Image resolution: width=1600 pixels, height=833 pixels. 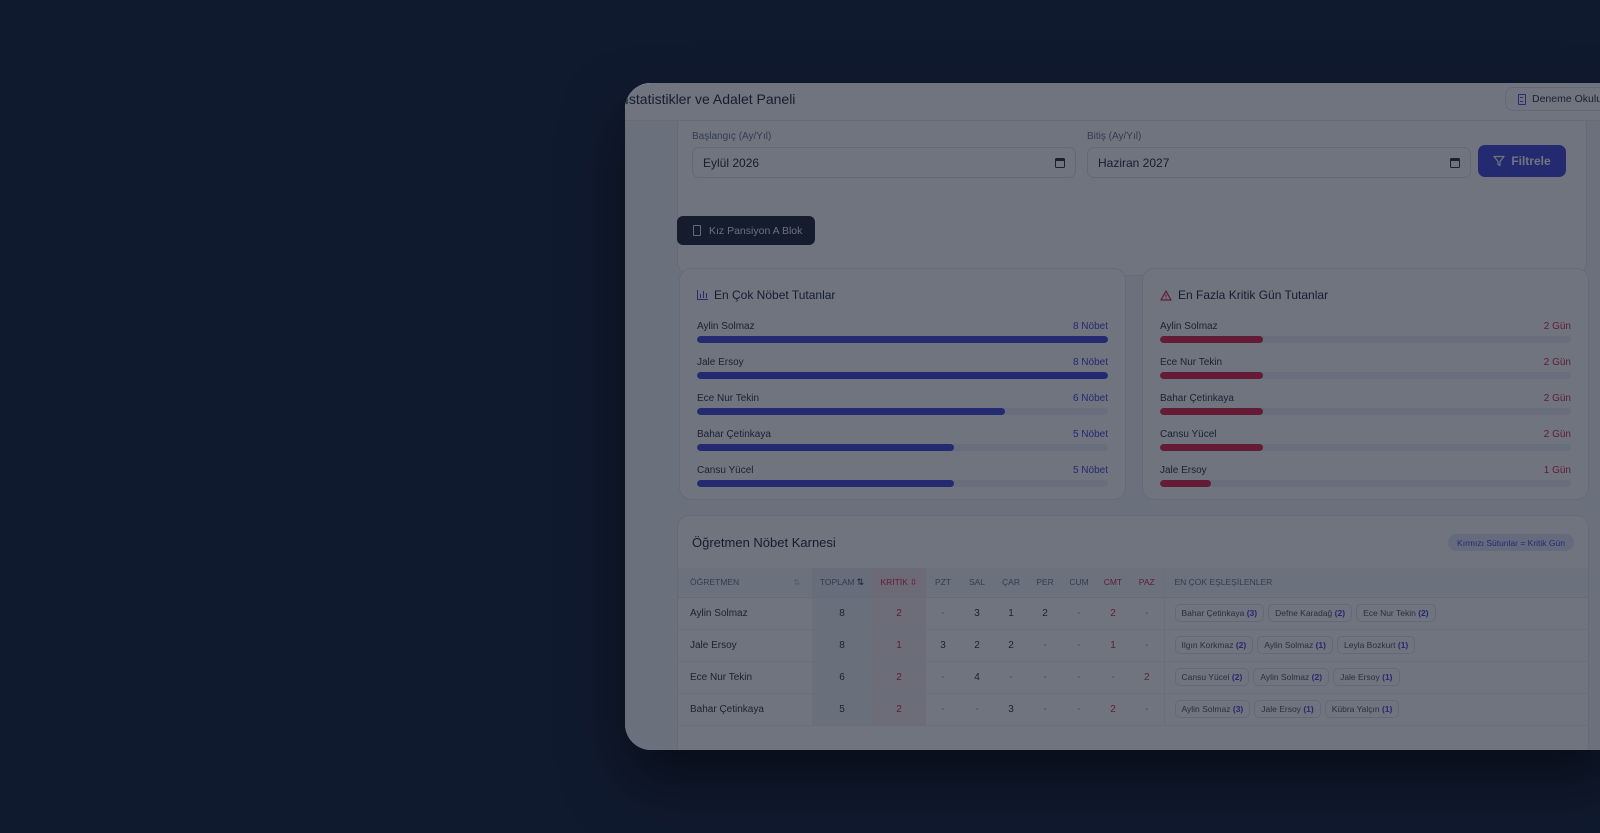 What do you see at coordinates (756, 230) in the screenshot?
I see `block-tab-label: Kız Pansiyon A Blok` at bounding box center [756, 230].